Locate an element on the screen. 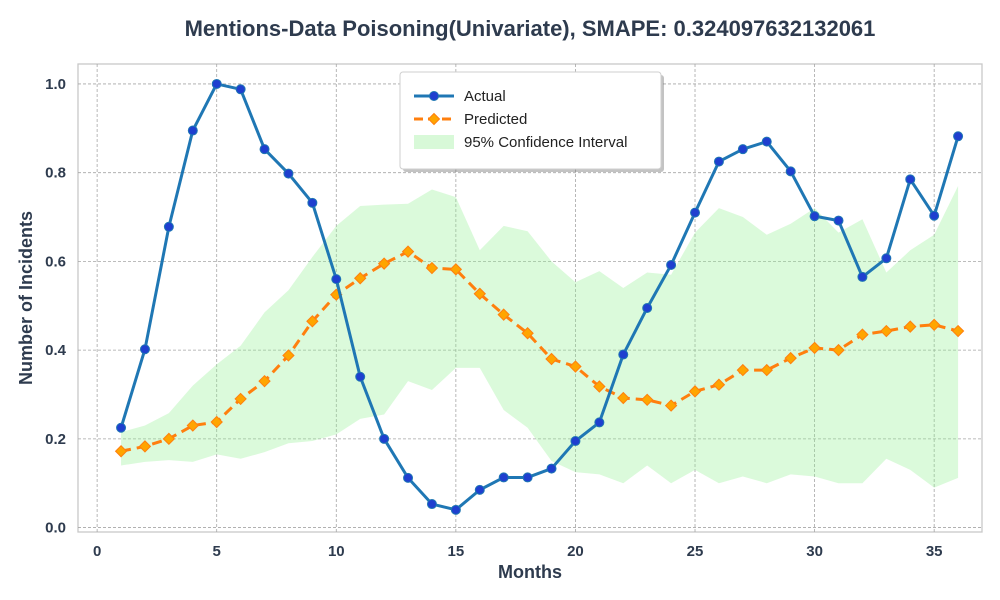  x-tick-label: 0 is located at coordinates (97, 551).